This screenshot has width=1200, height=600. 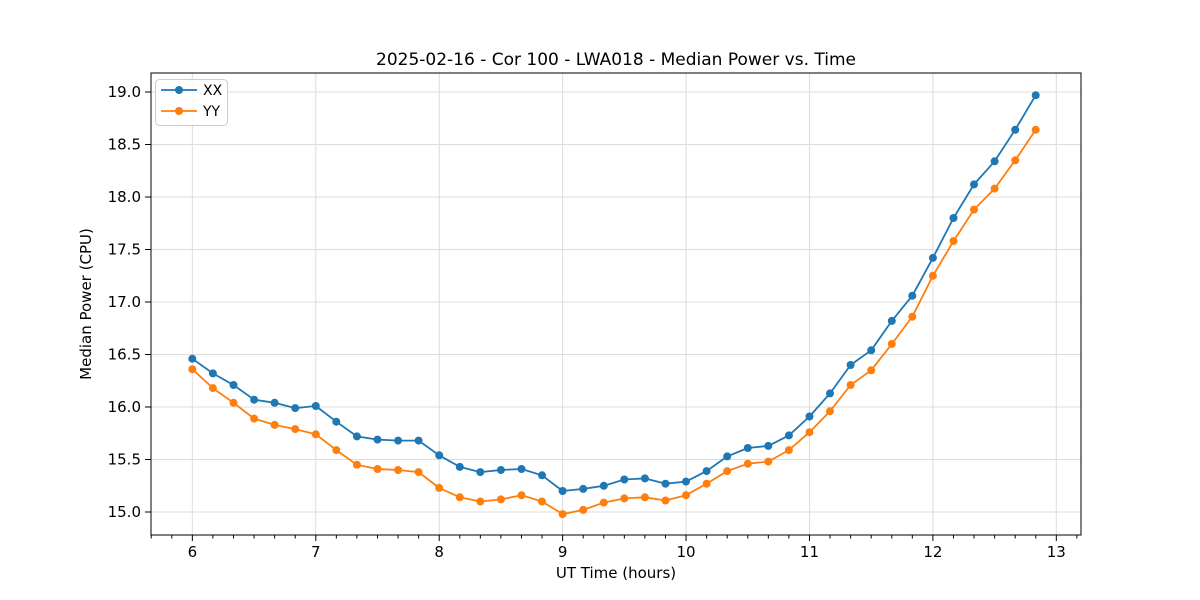 What do you see at coordinates (124, 250) in the screenshot?
I see `y-tick-label: 17.5` at bounding box center [124, 250].